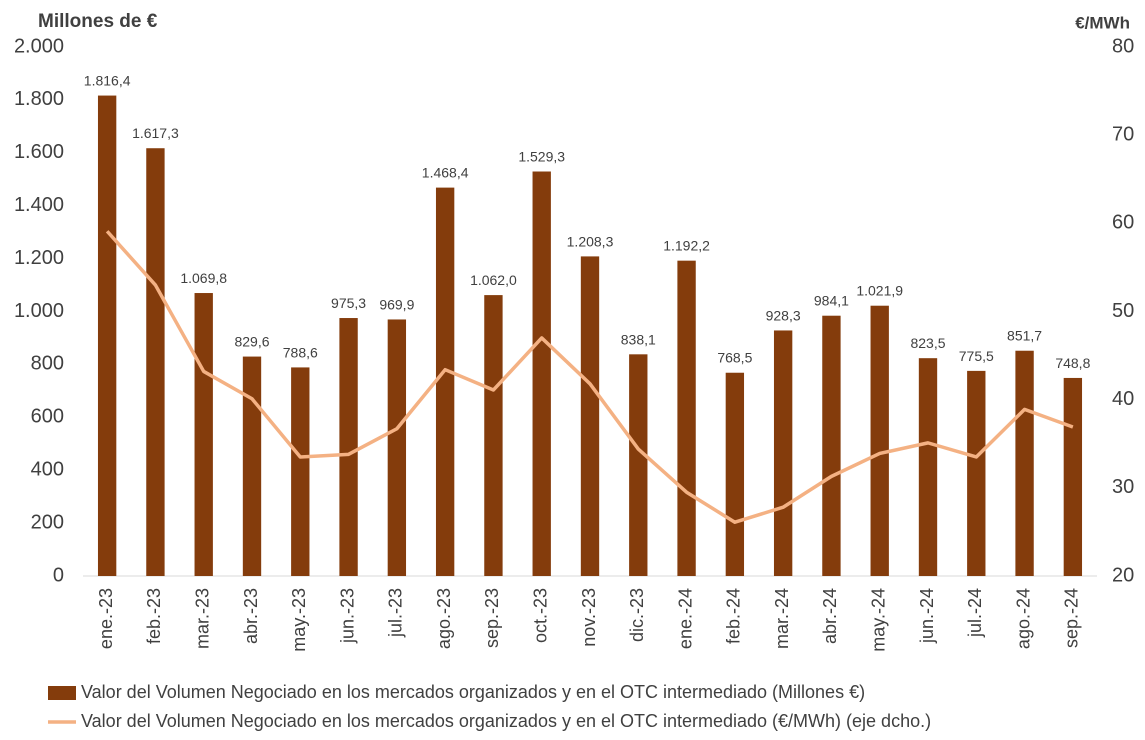 The image size is (1145, 740). I want to click on x-tick-label: mar.-24, so click(782, 618).